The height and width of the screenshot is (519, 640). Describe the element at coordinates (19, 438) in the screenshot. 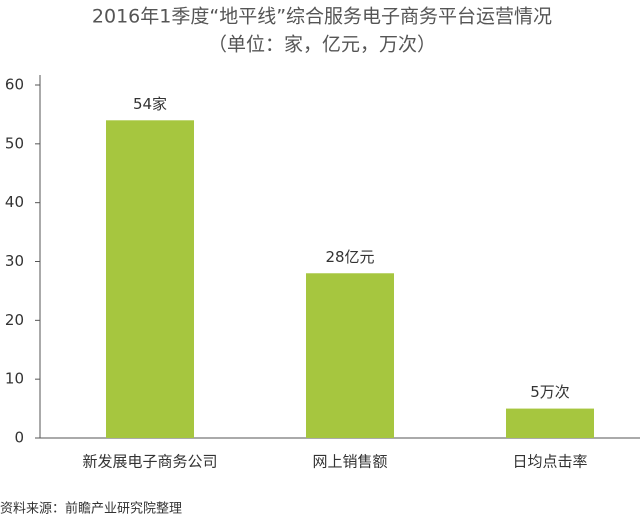

I see `y-tick-label: 0` at that location.